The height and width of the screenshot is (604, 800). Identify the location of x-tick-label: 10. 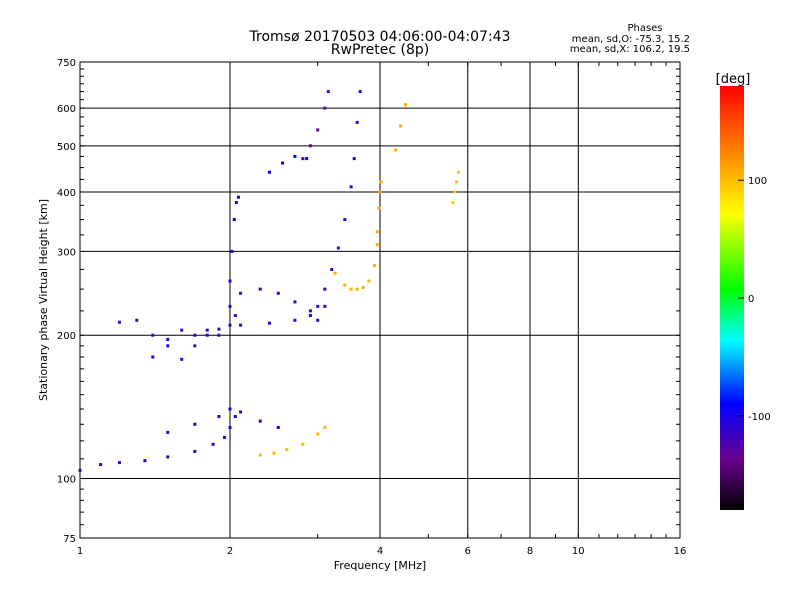
(578, 551).